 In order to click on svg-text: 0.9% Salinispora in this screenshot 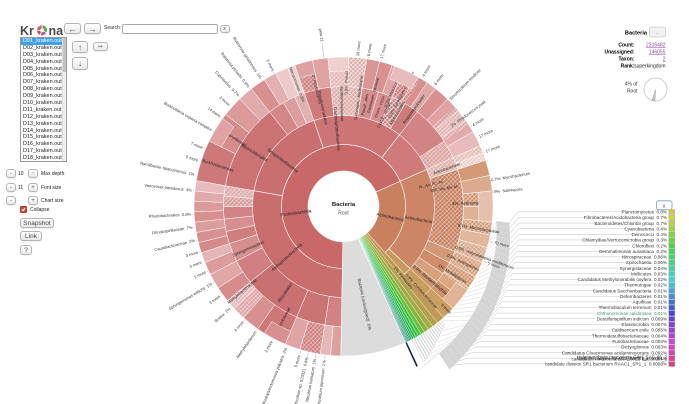, I will do `click(507, 190)`.